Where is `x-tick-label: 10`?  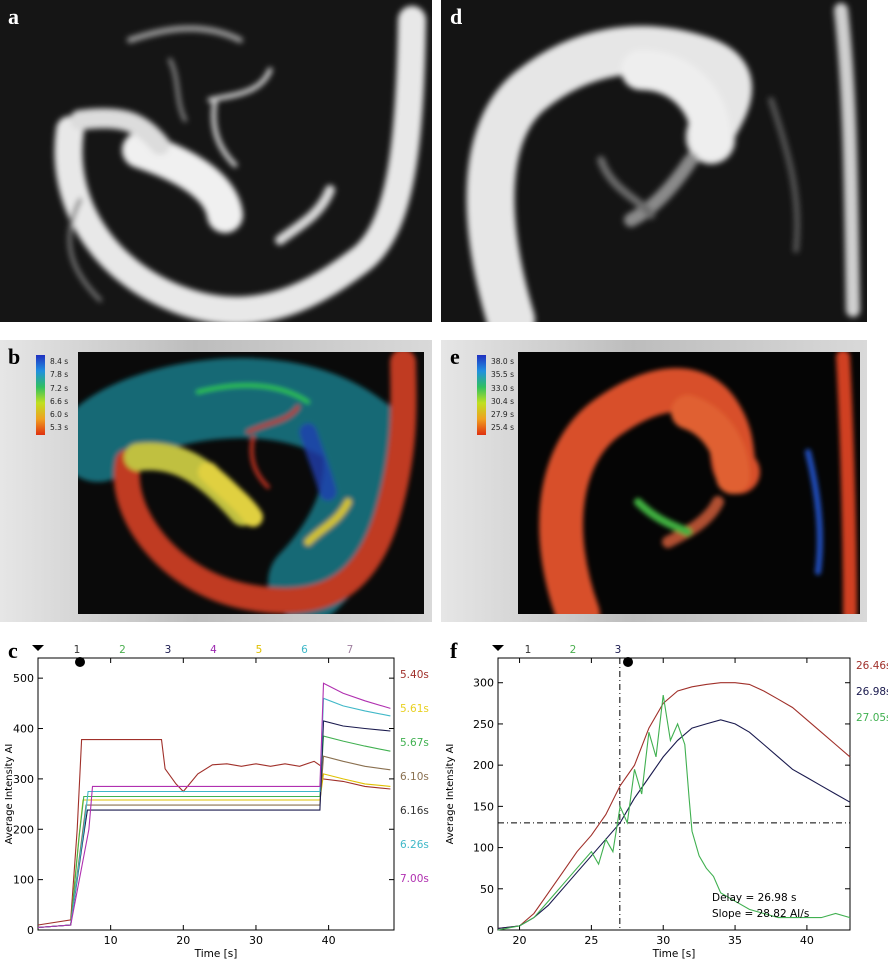 x-tick-label: 10 is located at coordinates (111, 940).